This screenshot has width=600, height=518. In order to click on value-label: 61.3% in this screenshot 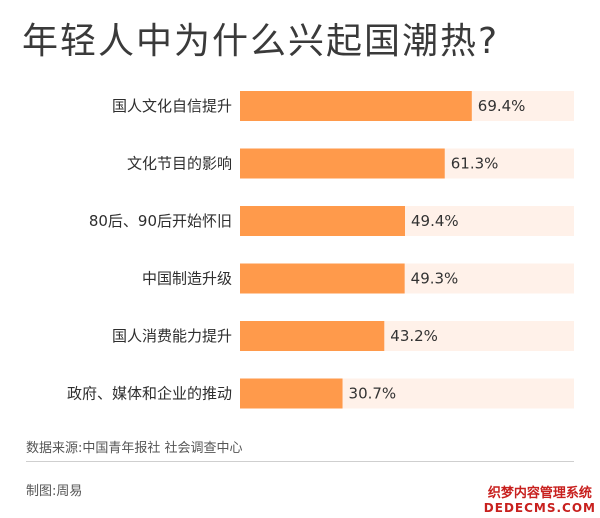, I will do `click(475, 164)`.